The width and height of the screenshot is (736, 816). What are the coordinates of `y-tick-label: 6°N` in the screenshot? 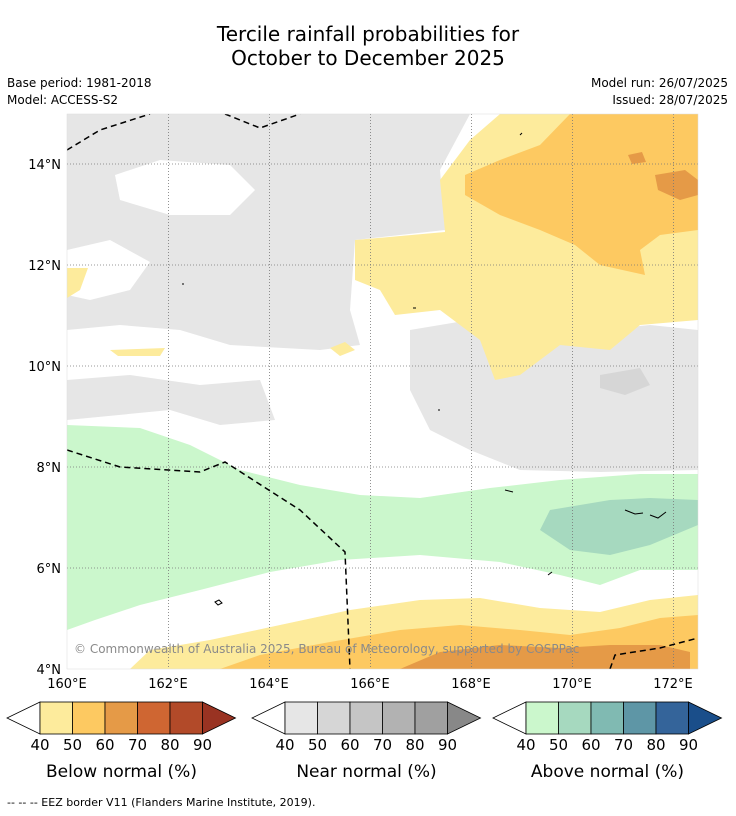 It's located at (49, 569).